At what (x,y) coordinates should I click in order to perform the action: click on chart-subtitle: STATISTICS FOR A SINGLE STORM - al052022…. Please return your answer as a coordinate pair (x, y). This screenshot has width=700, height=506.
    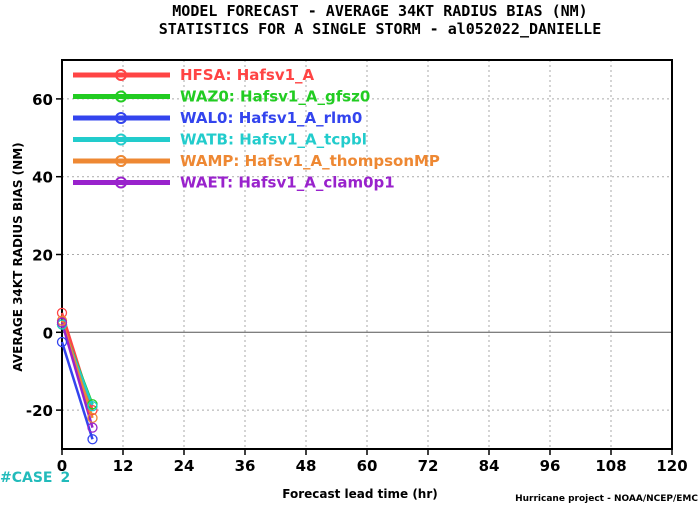
    Looking at the image, I should click on (380, 29).